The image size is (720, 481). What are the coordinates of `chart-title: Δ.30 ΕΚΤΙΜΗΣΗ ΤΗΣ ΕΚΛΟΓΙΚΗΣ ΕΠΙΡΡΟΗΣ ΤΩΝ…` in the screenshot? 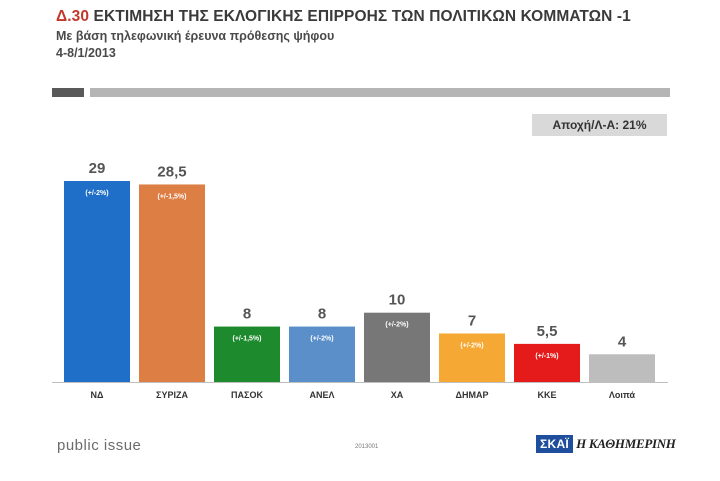 It's located at (343, 17).